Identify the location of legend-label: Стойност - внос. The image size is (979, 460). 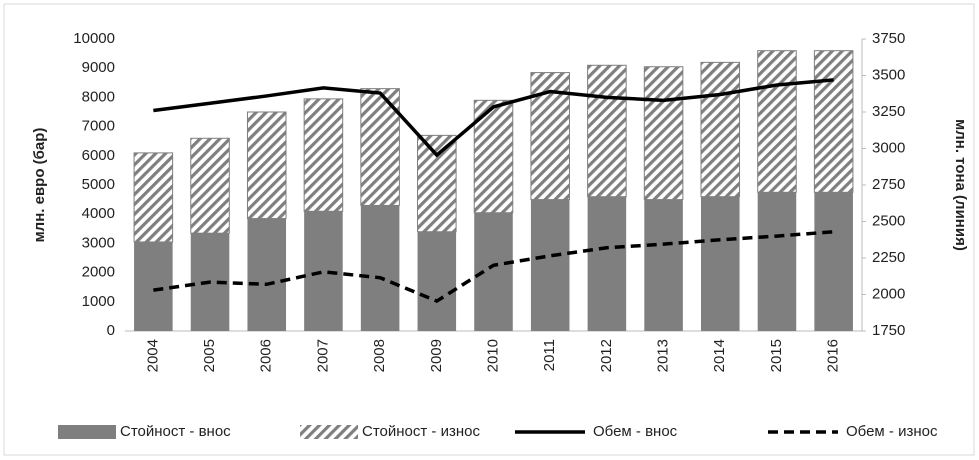
(175, 431).